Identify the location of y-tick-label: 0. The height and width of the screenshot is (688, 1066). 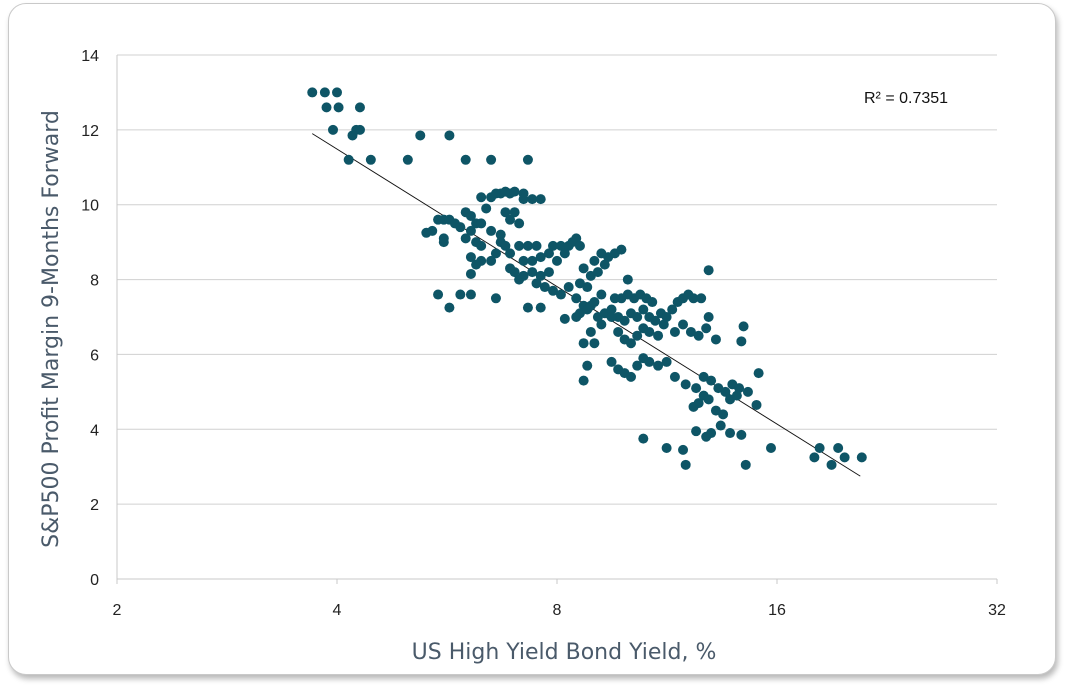
(94, 580).